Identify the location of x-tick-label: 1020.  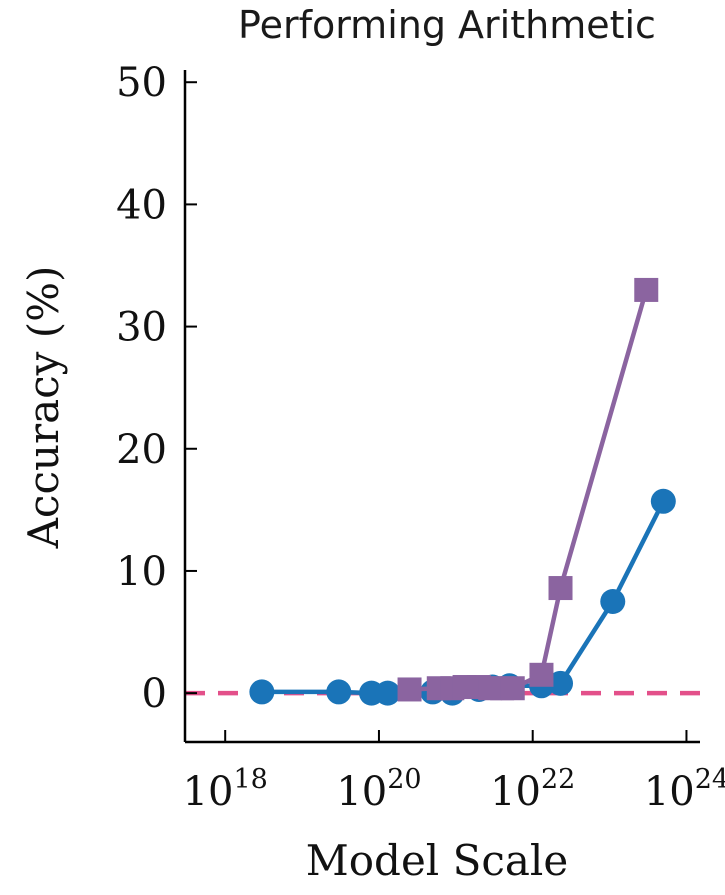
(378, 789).